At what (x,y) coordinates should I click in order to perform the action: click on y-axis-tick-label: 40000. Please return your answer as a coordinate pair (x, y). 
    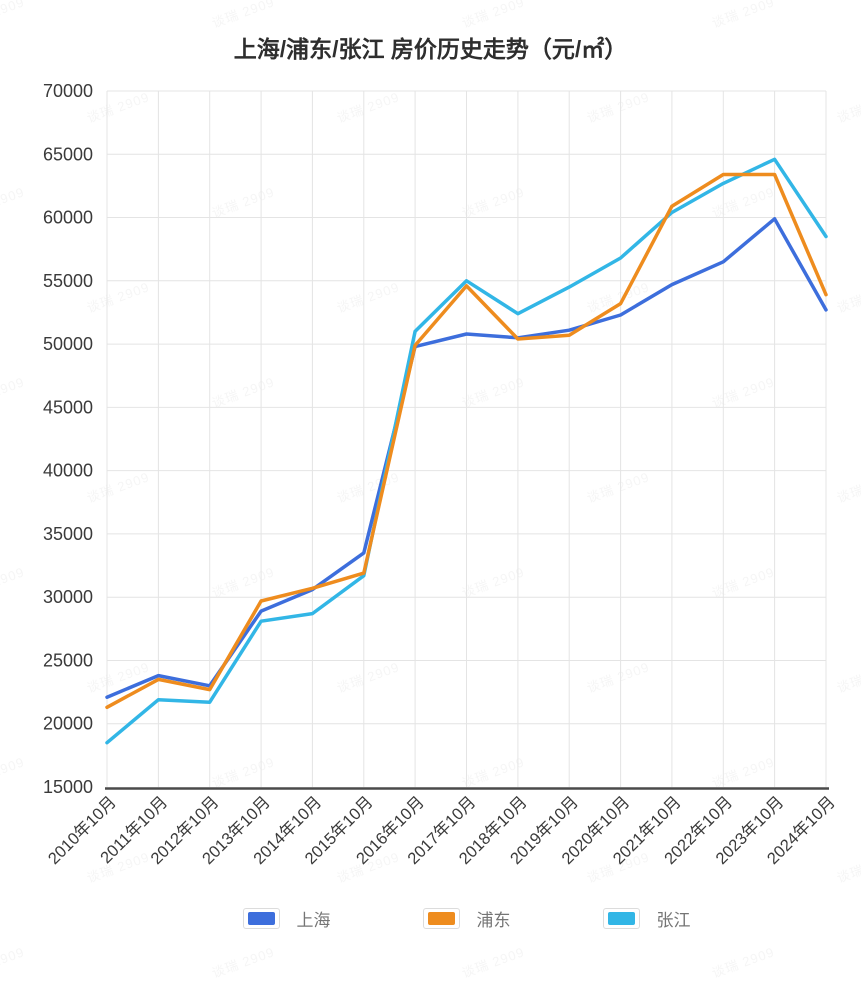
    Looking at the image, I should click on (68, 471).